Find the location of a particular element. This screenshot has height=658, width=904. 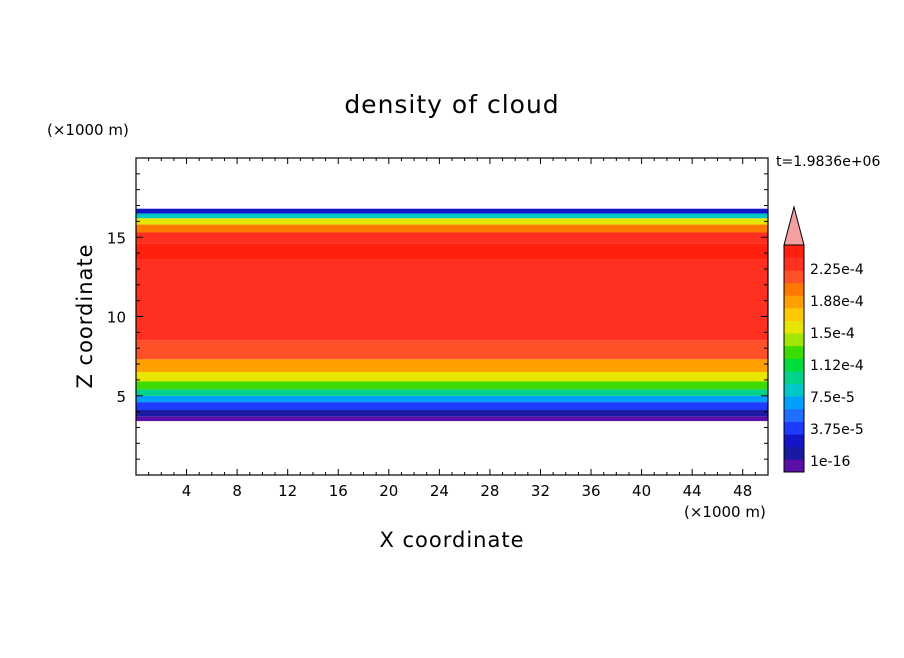

y-tick-label: 5 is located at coordinates (121, 397).